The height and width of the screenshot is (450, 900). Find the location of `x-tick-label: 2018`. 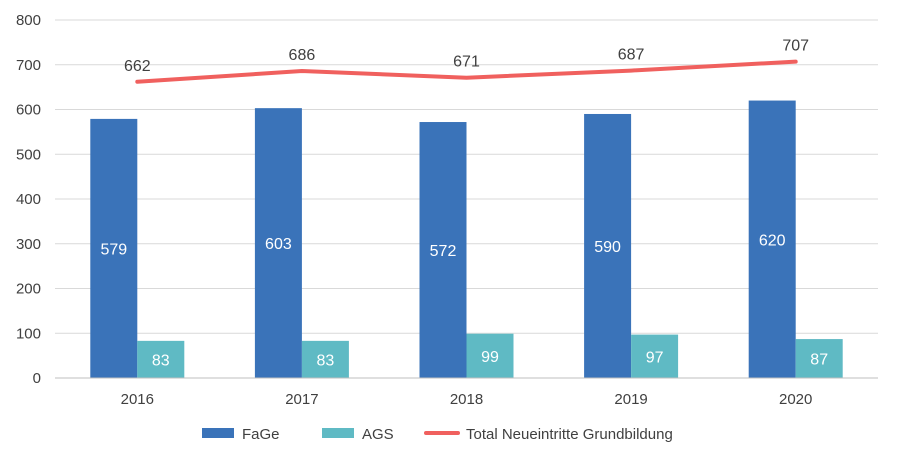

x-tick-label: 2018 is located at coordinates (466, 399).